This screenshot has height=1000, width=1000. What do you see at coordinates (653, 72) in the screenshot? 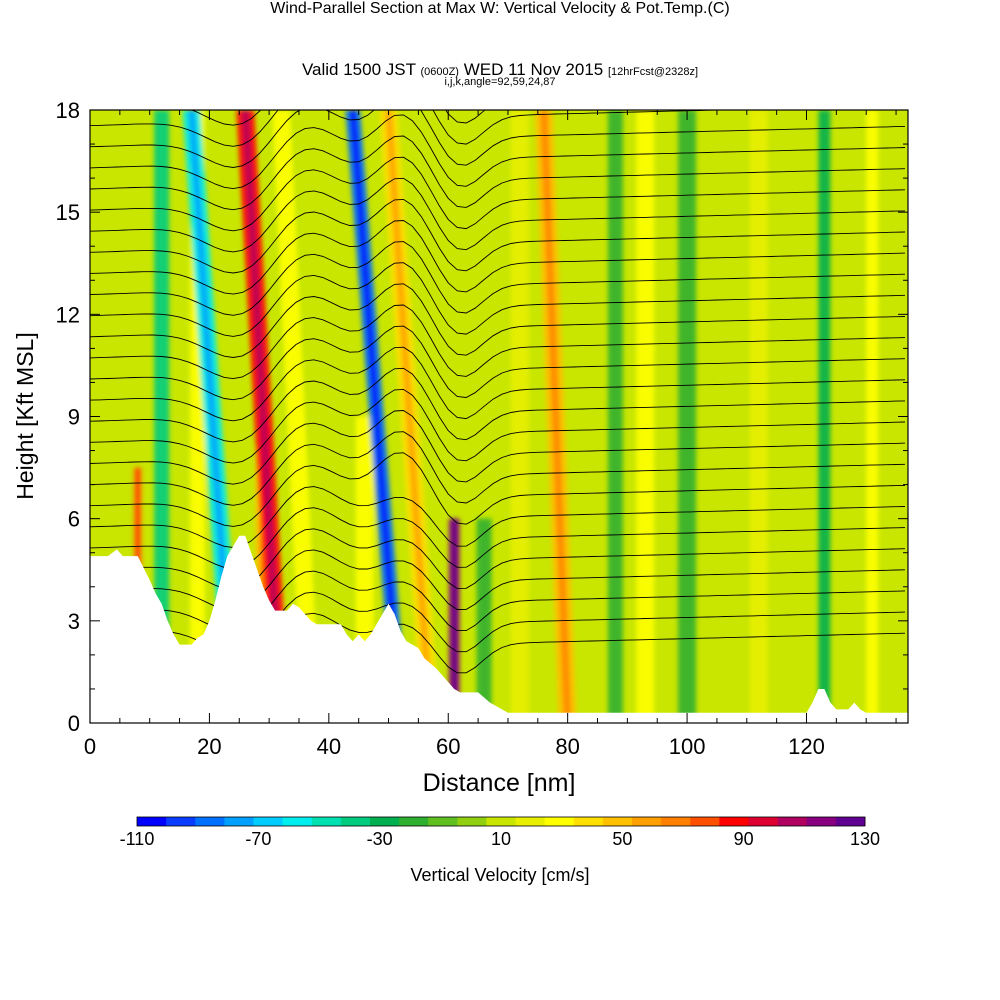
I see `forecast-info: [12hrFcst@2328z]` at bounding box center [653, 72].